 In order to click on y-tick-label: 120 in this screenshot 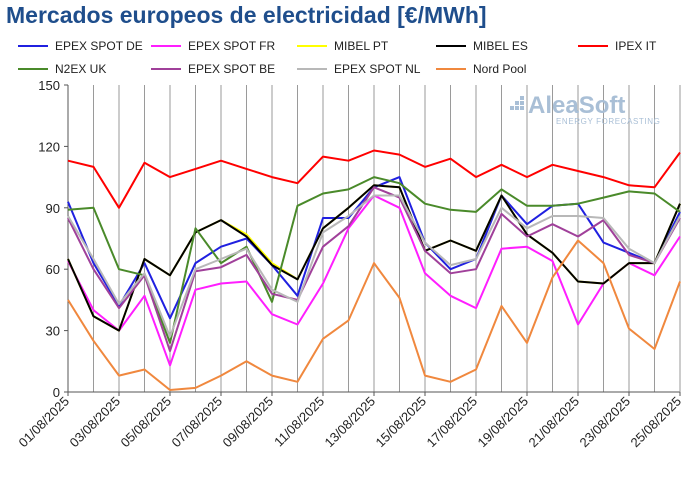, I will do `click(49, 146)`.